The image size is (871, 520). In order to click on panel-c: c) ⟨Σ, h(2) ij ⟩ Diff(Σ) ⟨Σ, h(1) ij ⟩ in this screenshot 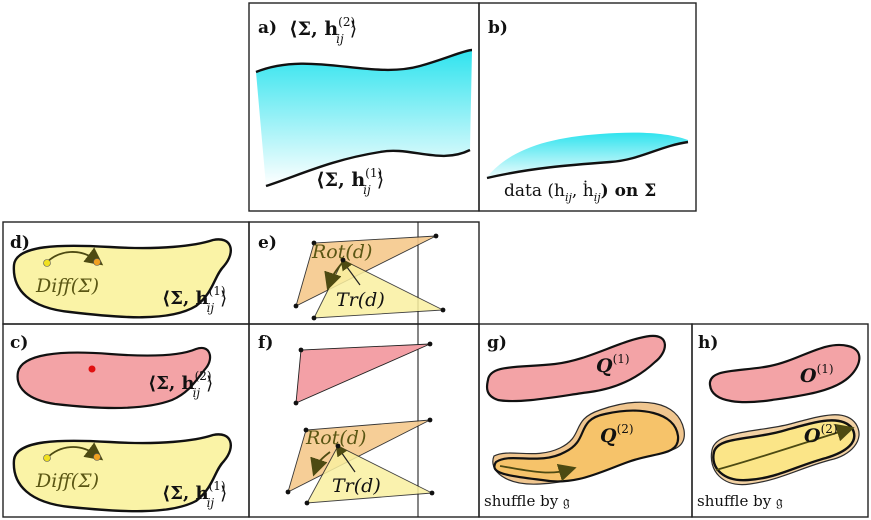, I will do `click(126, 420)`.